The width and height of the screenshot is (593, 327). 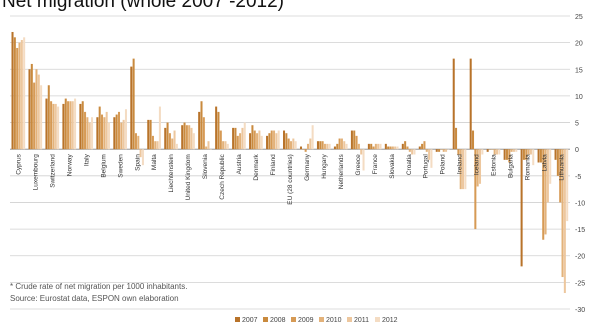 What do you see at coordinates (18, 163) in the screenshot?
I see `category-label: Cyprus` at bounding box center [18, 163].